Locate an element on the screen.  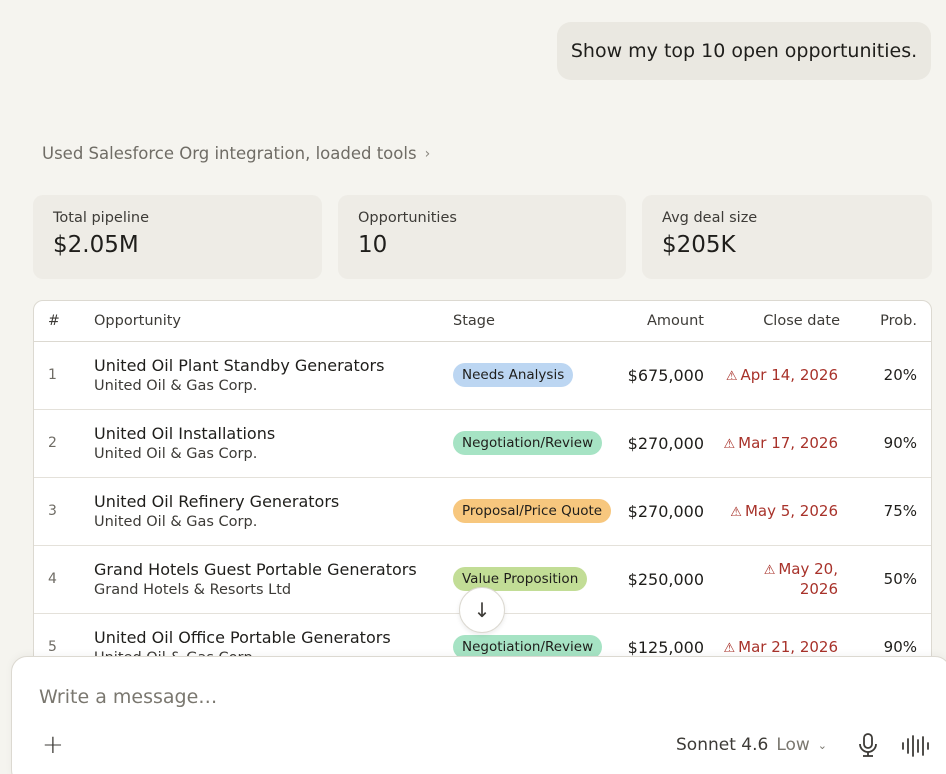
arrow-down-icon: ↓ is located at coordinates (482, 610).